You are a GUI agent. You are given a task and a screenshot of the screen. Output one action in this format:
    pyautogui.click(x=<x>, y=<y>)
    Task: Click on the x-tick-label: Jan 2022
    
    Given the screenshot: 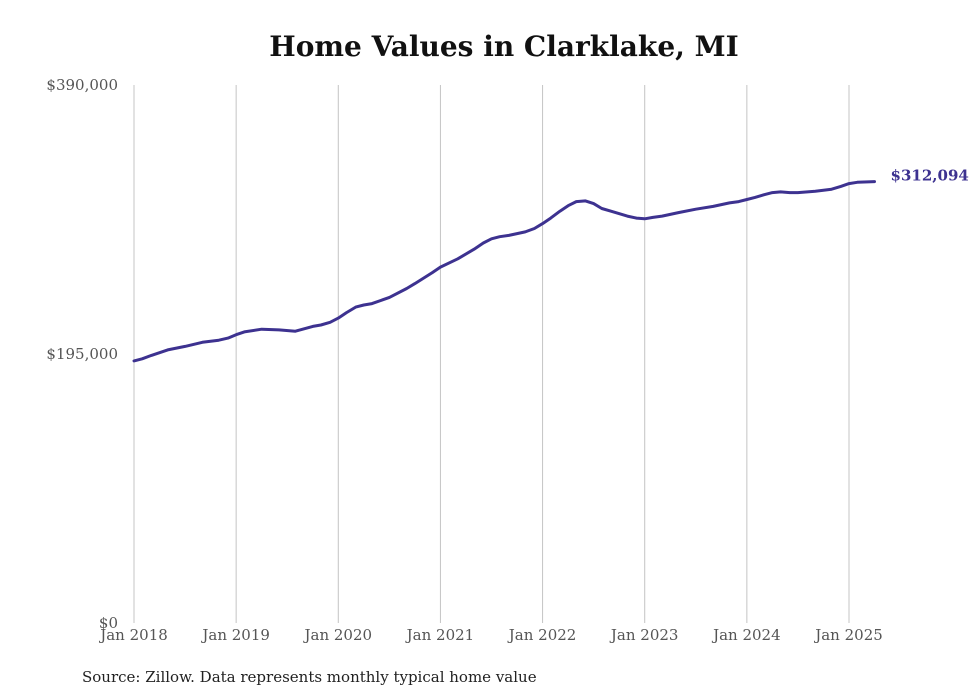 What is the action you would take?
    pyautogui.click(x=542, y=635)
    